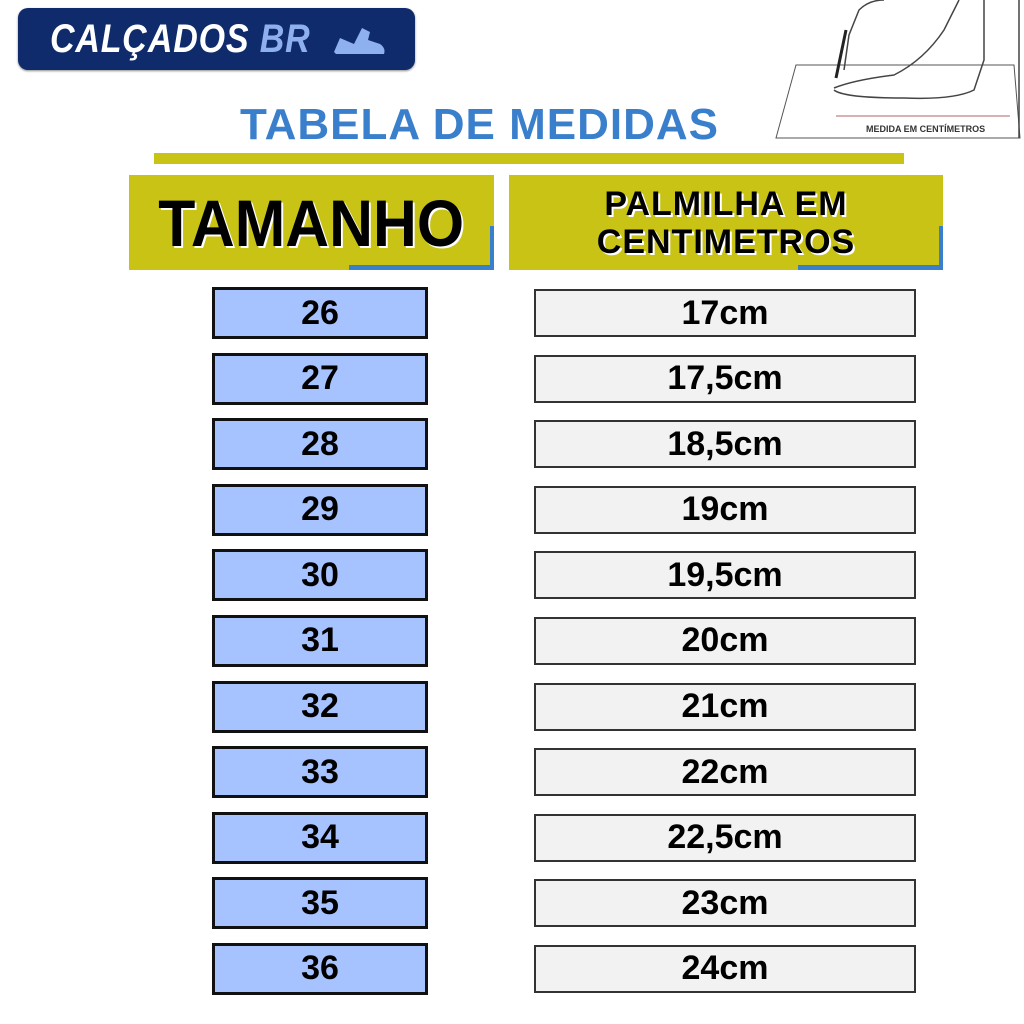 The width and height of the screenshot is (1024, 1024). What do you see at coordinates (725, 903) in the screenshot?
I see `insole-length-cell: 23cm` at bounding box center [725, 903].